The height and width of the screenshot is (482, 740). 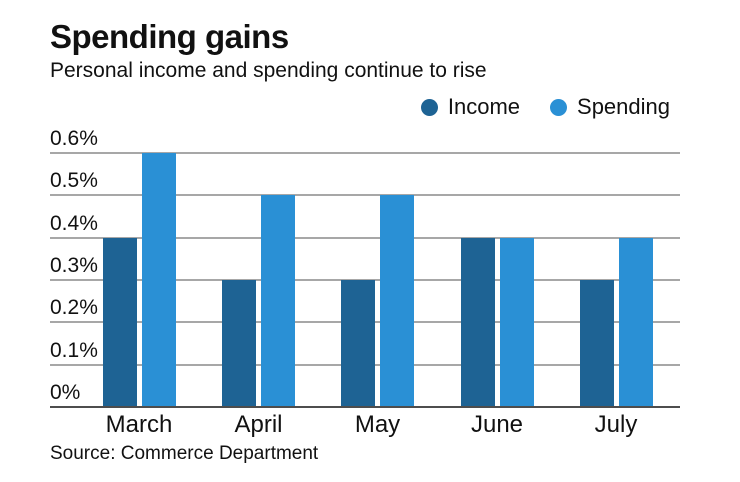 What do you see at coordinates (65, 392) in the screenshot?
I see `y-axis-tick-label: 0%` at bounding box center [65, 392].